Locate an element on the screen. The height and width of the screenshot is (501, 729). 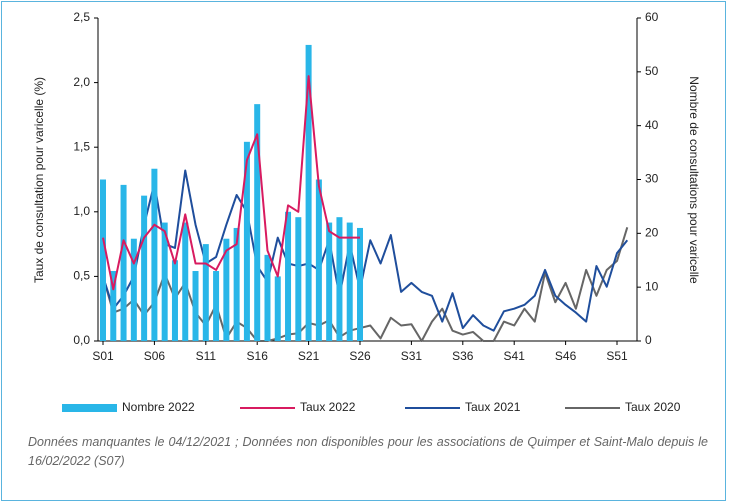
y2-axis-label: Nombre de consultations pour varicelle is located at coordinates (694, 180).